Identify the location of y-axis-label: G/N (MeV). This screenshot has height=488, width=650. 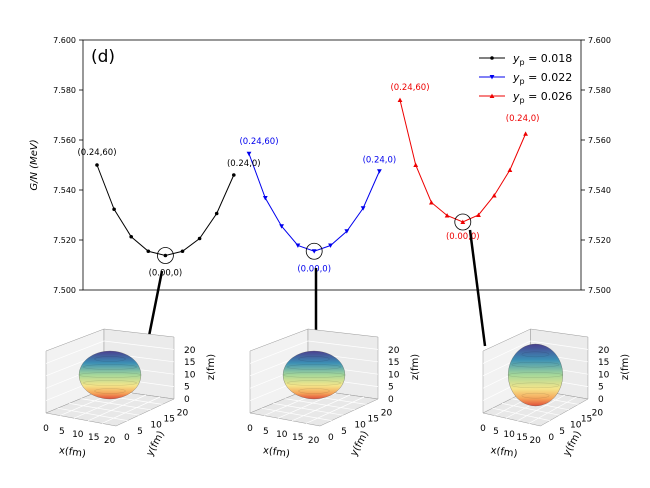
(34, 164).